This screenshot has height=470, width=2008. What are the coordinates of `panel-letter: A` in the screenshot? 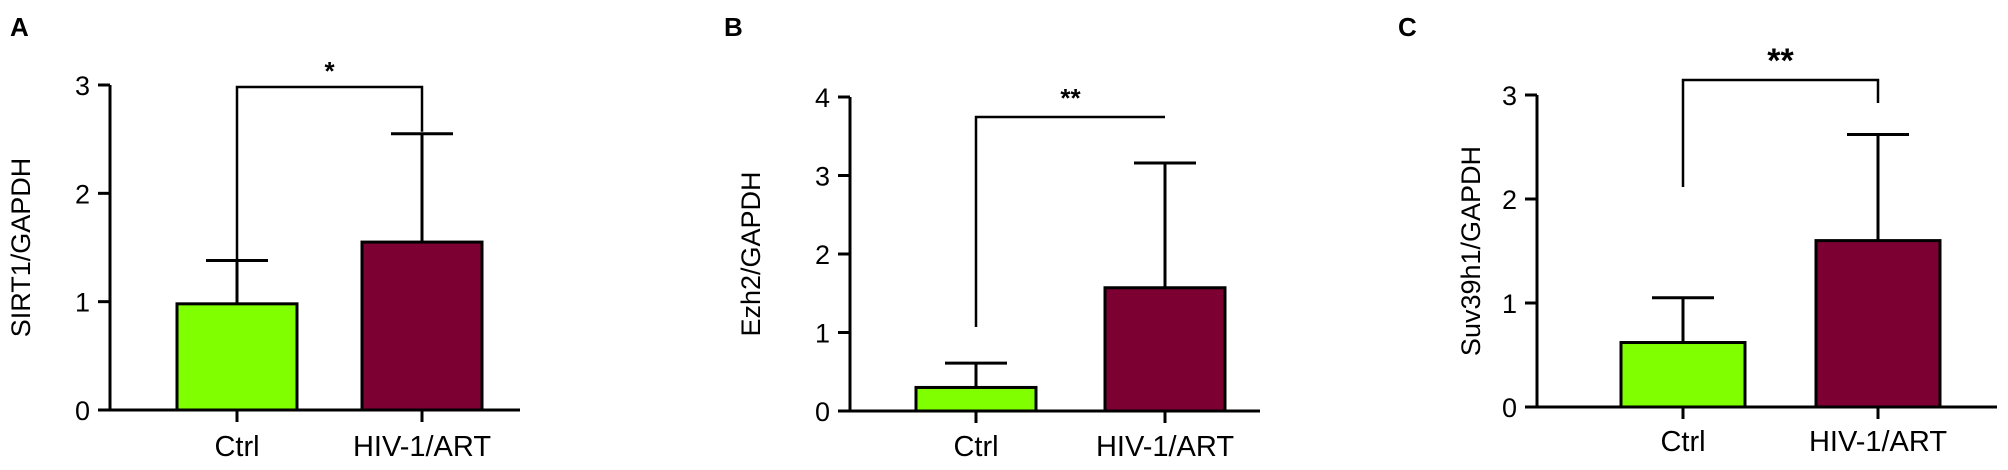 It's located at (19, 27).